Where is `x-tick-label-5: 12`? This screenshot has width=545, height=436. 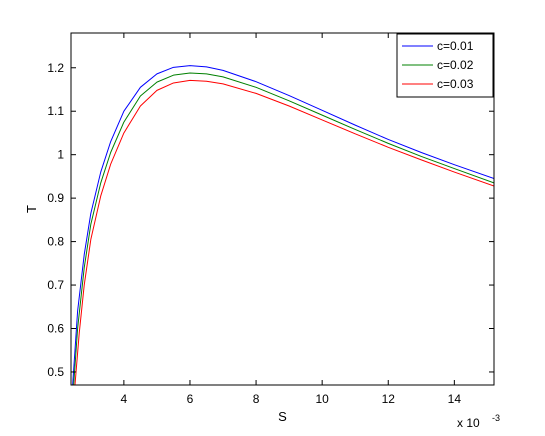
x-tick-label-5: 12 is located at coordinates (389, 399).